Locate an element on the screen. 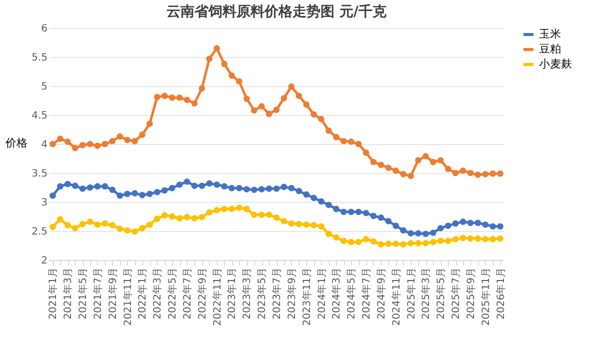 This screenshot has width=600, height=340. y-tick-label: 5.5 is located at coordinates (40, 58).